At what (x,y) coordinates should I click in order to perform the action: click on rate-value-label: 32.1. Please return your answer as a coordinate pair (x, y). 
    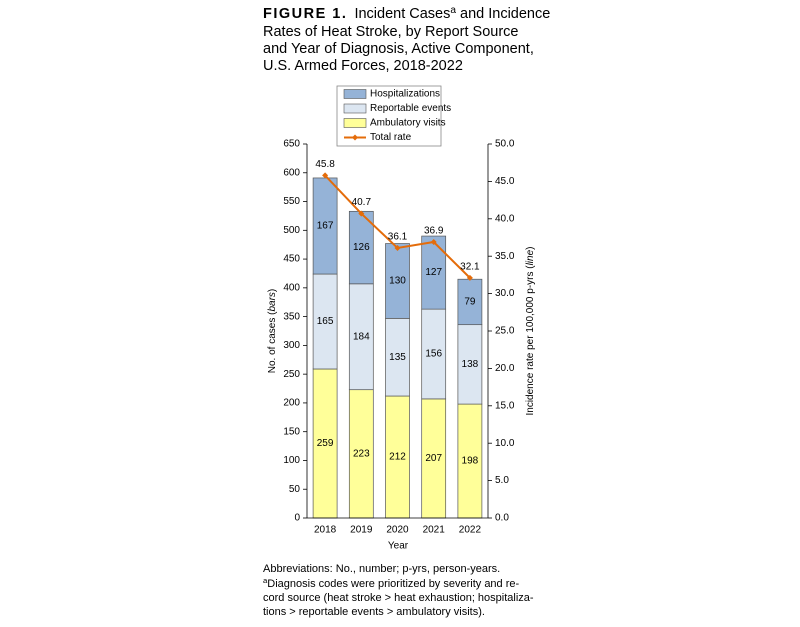
    Looking at the image, I should click on (470, 267).